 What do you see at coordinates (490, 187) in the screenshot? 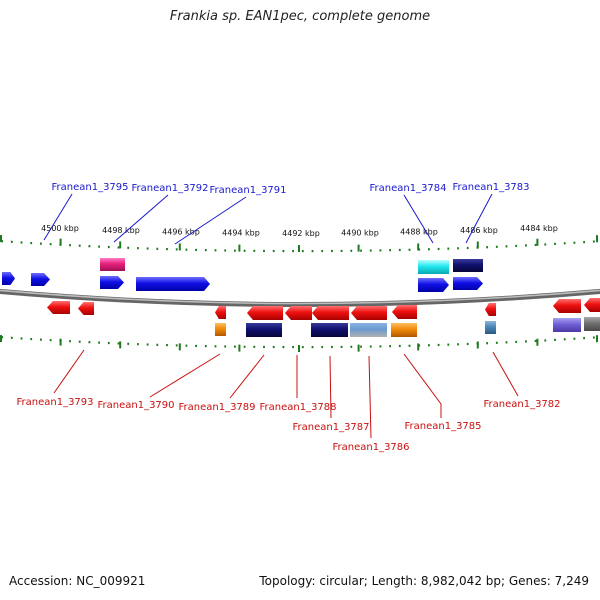
I see `forward-gene-label: Franean1_3783` at bounding box center [490, 187].